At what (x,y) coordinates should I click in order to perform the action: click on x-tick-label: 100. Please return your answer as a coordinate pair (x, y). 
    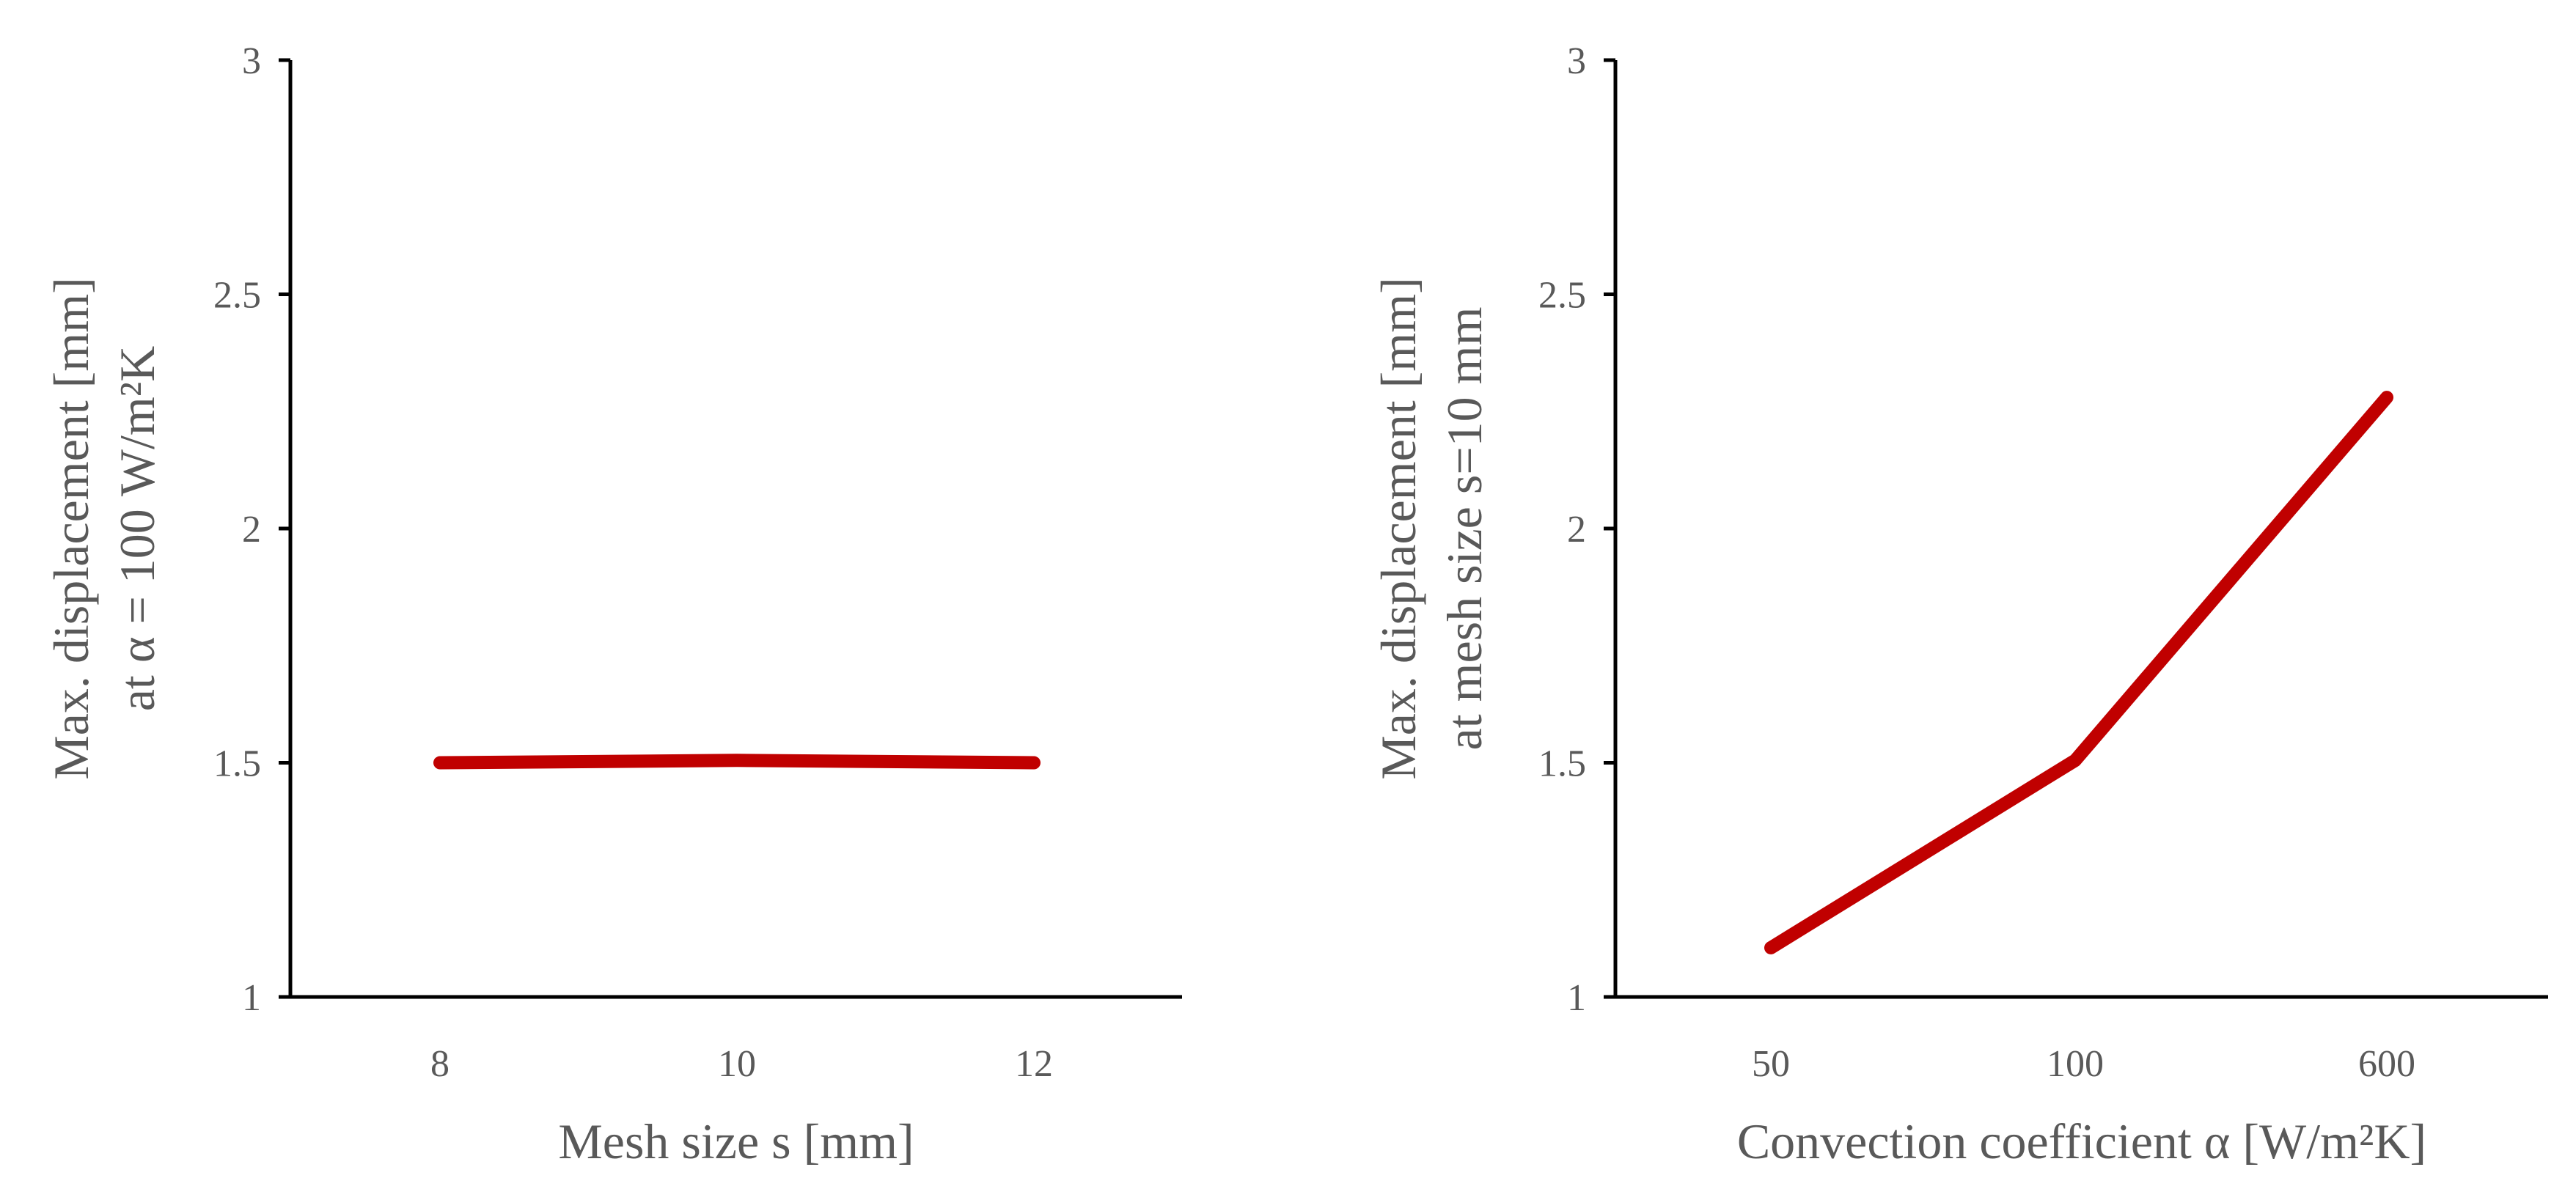
    Looking at the image, I should click on (2076, 1064).